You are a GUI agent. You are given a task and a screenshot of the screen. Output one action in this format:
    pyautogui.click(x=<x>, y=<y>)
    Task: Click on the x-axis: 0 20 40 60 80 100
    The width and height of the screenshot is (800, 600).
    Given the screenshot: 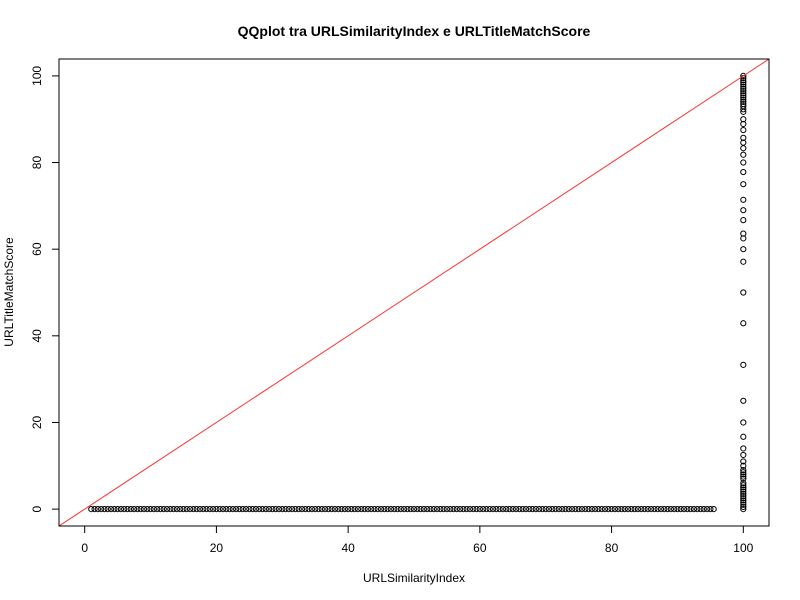 What is the action you would take?
    pyautogui.click(x=417, y=540)
    